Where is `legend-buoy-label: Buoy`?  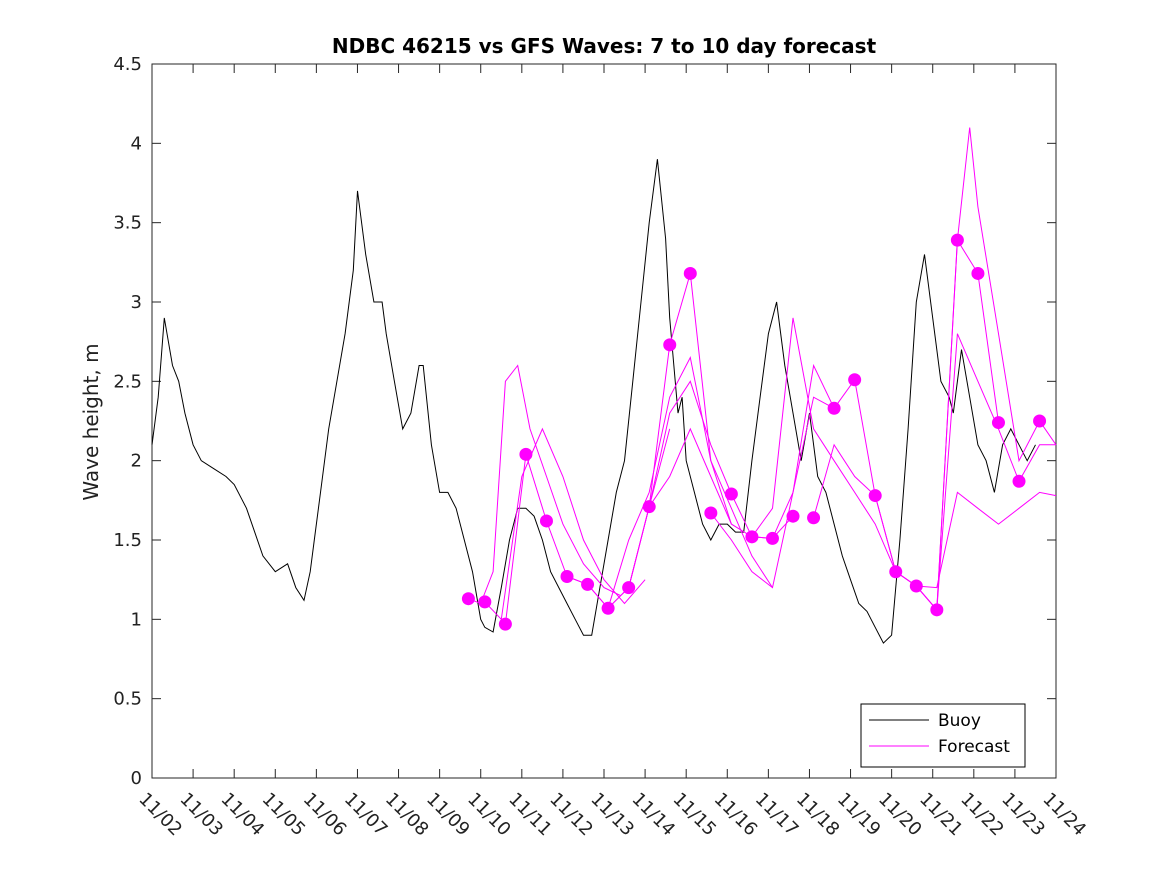
legend-buoy-label: Buoy is located at coordinates (959, 721).